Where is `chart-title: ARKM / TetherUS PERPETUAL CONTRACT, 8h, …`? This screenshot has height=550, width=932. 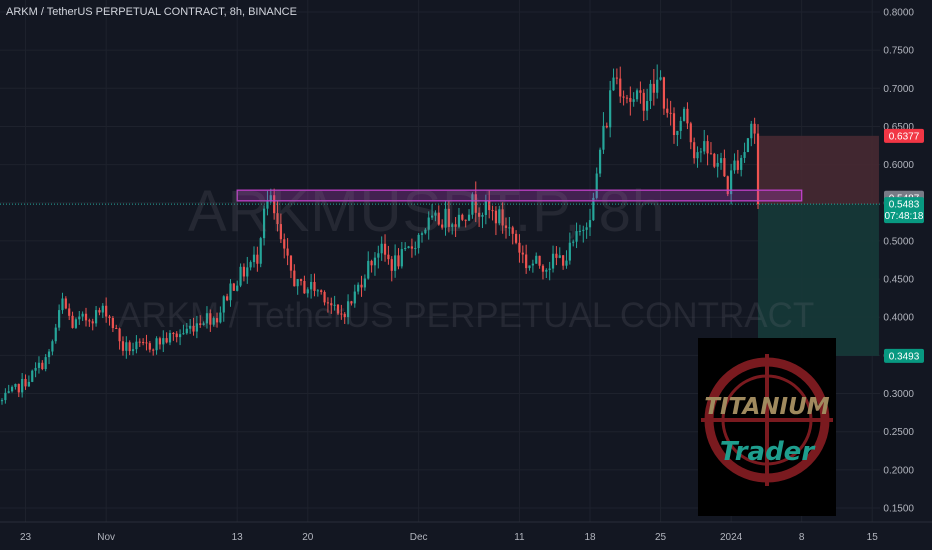
chart-title: ARKM / TetherUS PERPETUAL CONTRACT, 8h, … is located at coordinates (151, 12).